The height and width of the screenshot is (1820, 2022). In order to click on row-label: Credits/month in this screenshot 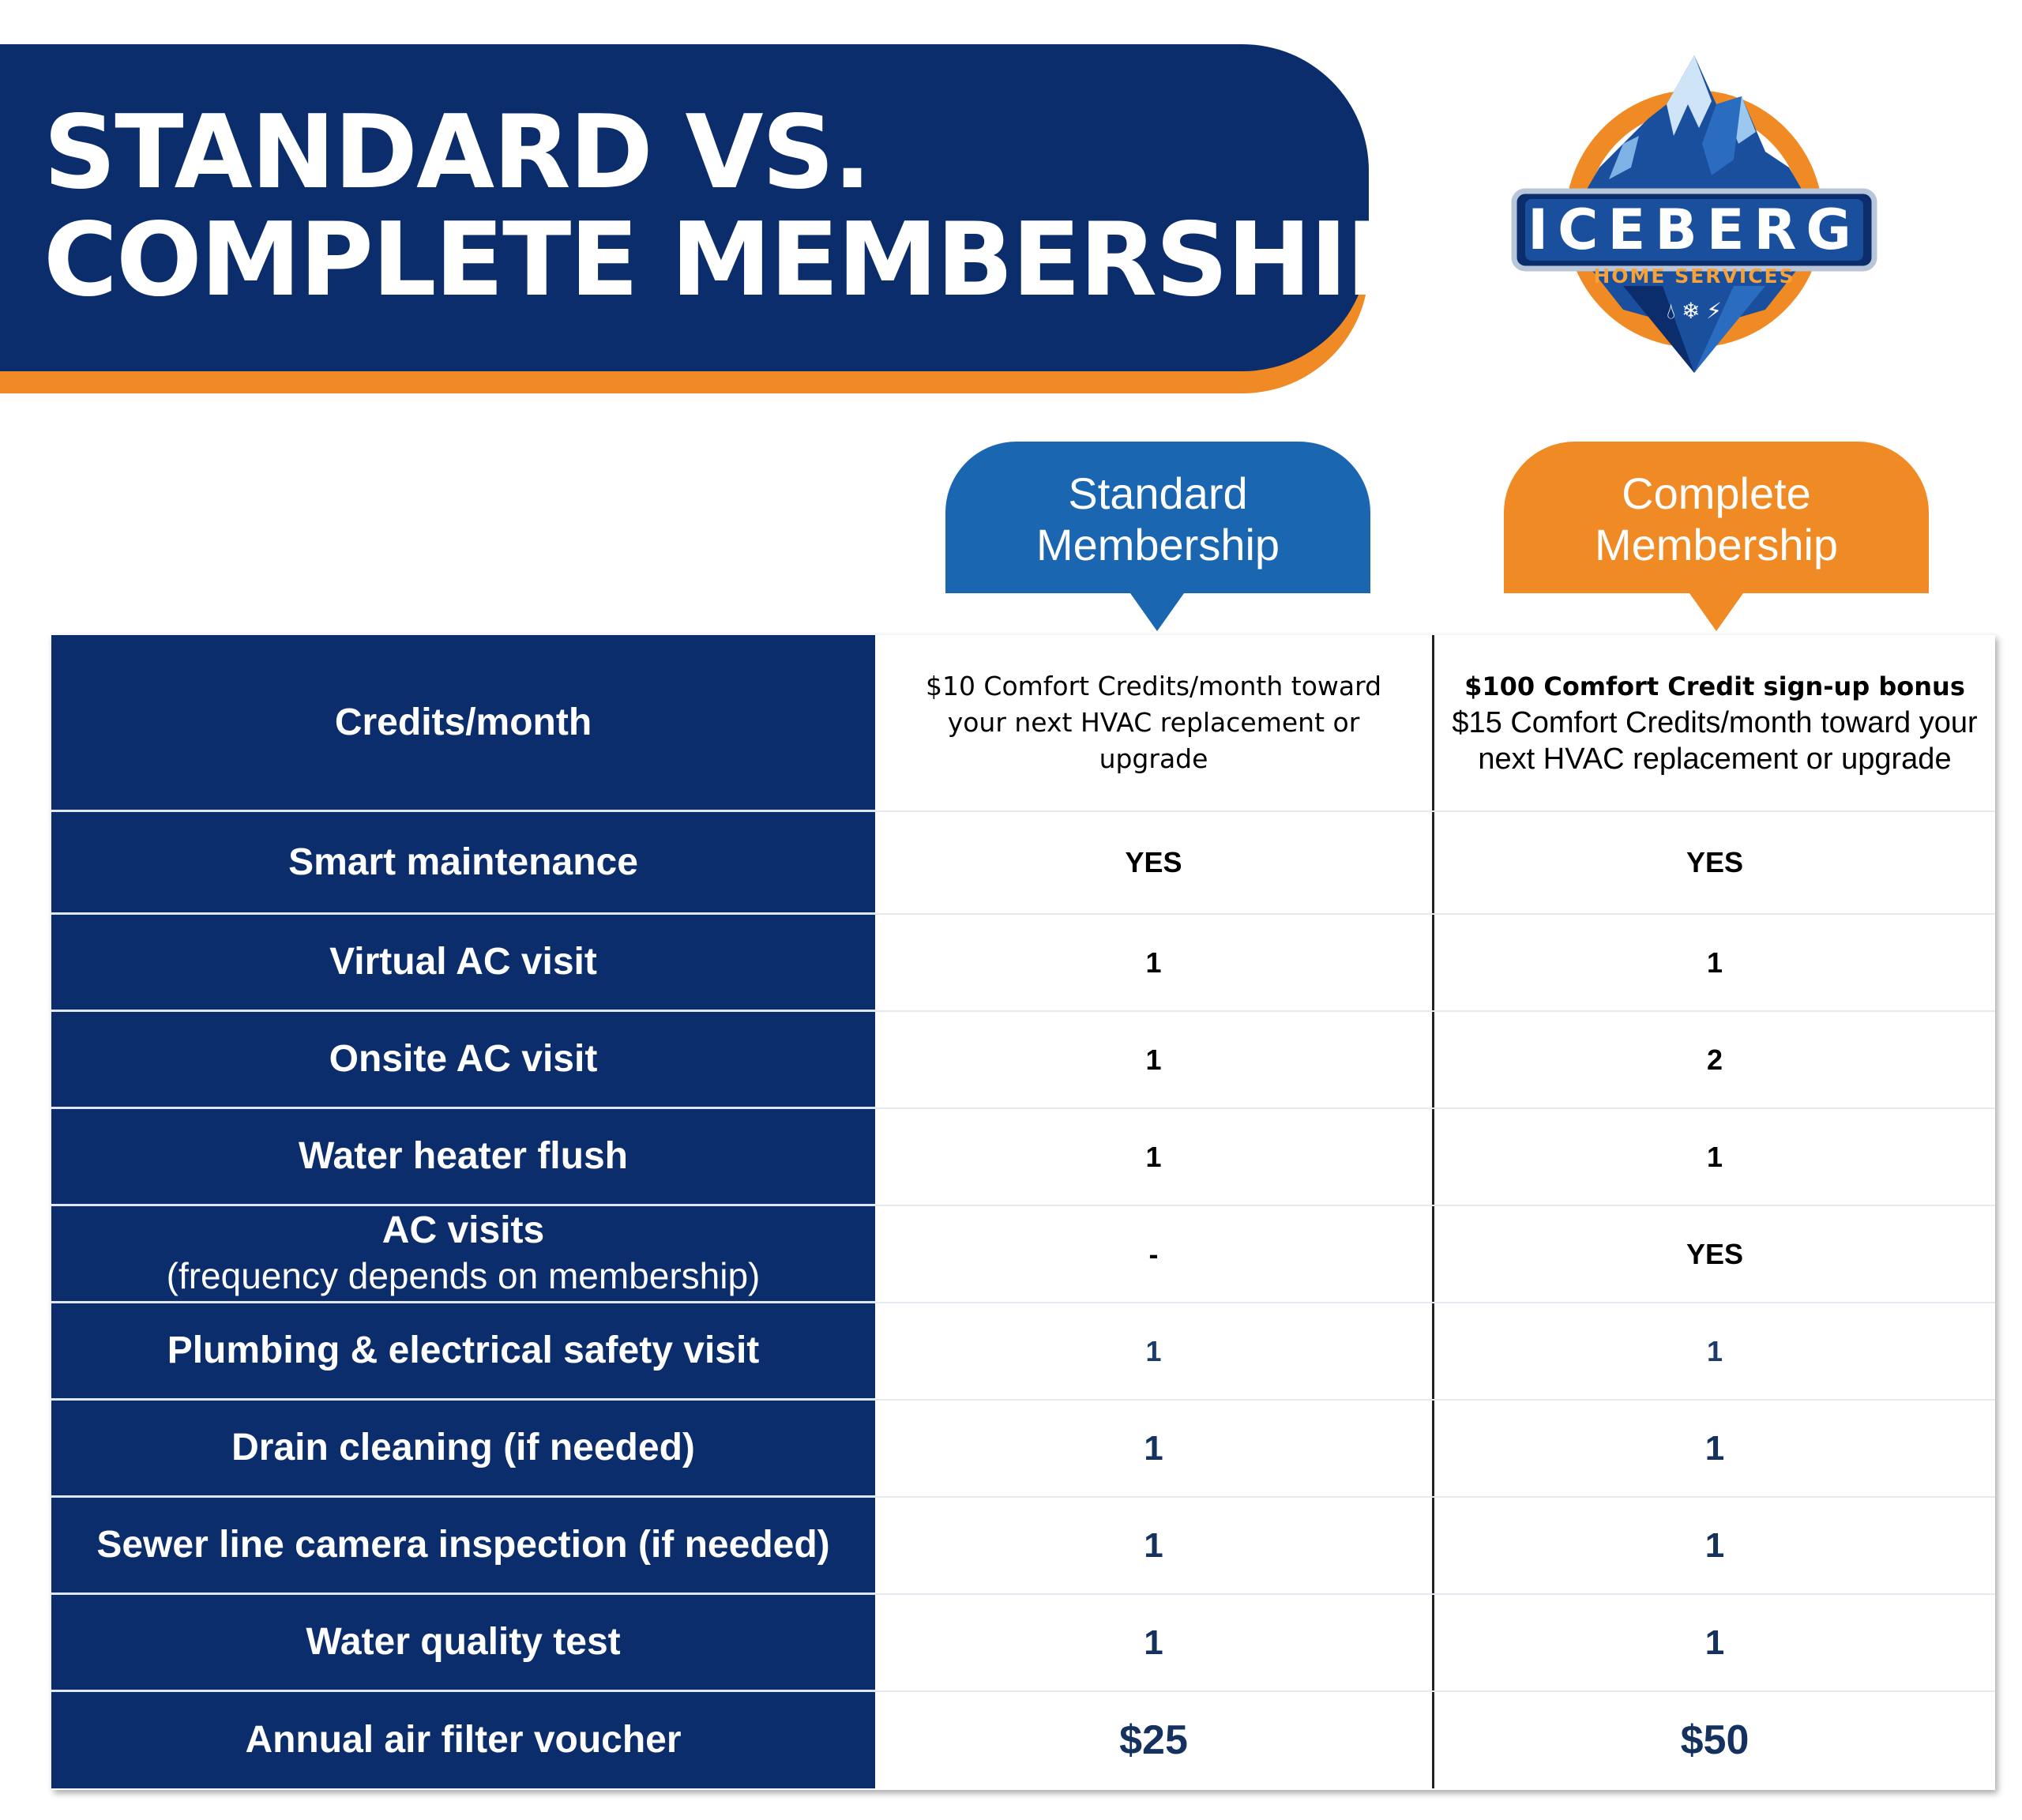, I will do `click(463, 723)`.